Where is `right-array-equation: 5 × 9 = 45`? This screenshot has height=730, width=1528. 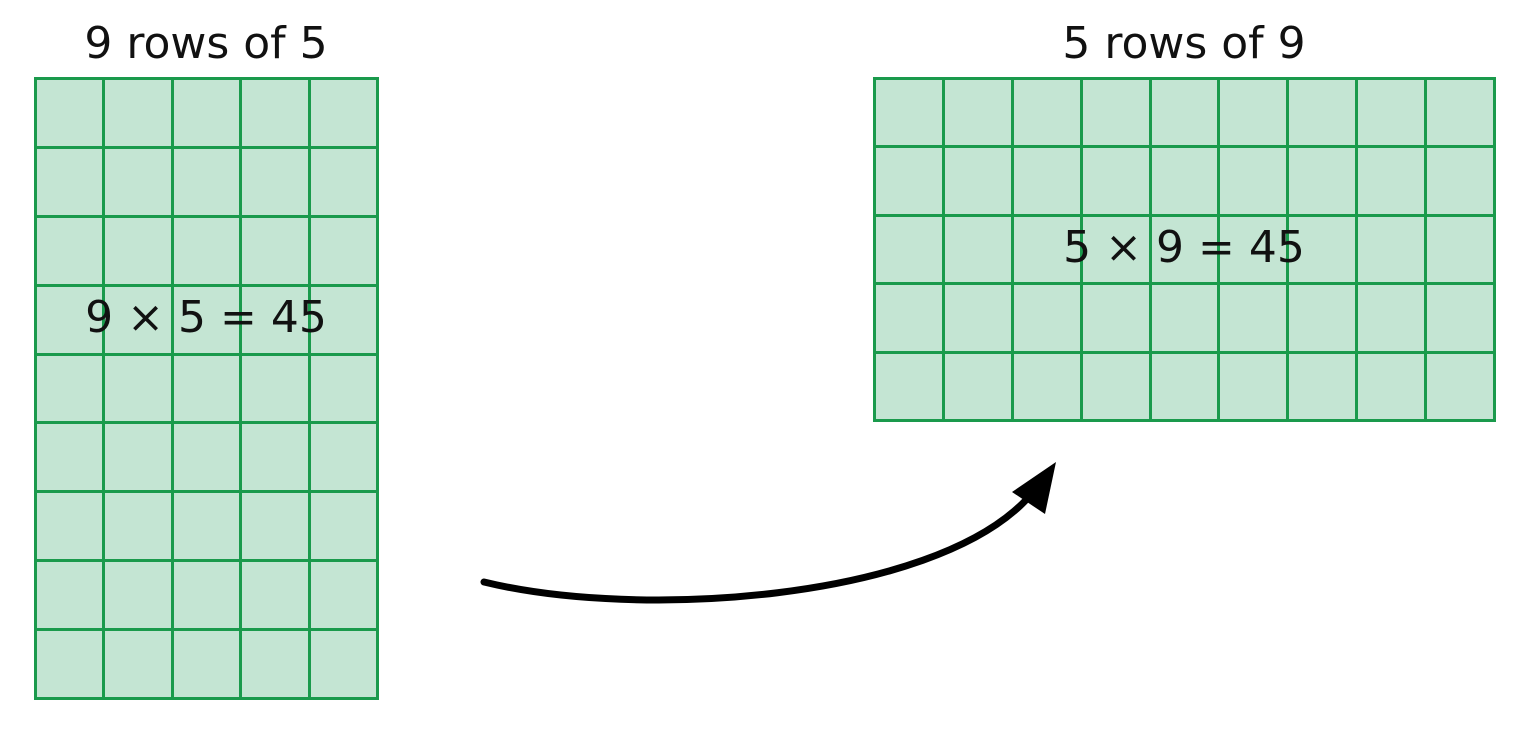
right-array-equation: 5 × 9 = 45 is located at coordinates (1184, 247).